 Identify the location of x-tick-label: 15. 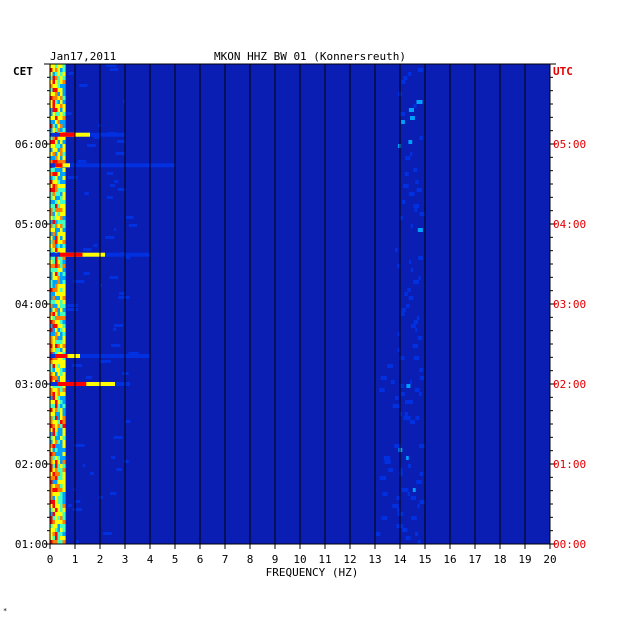
(424, 559).